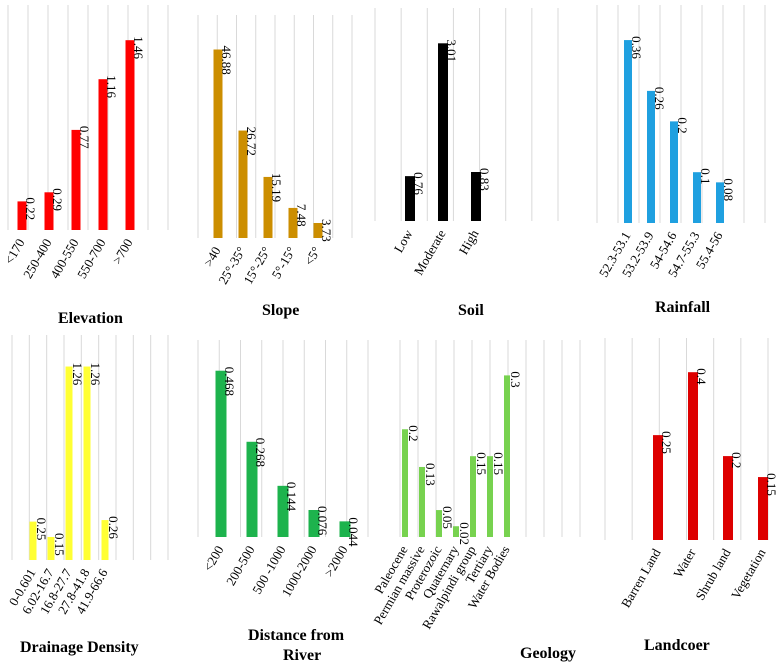 This screenshot has width=782, height=672. Describe the element at coordinates (430, 252) in the screenshot. I see `tick-label: Moderate` at that location.